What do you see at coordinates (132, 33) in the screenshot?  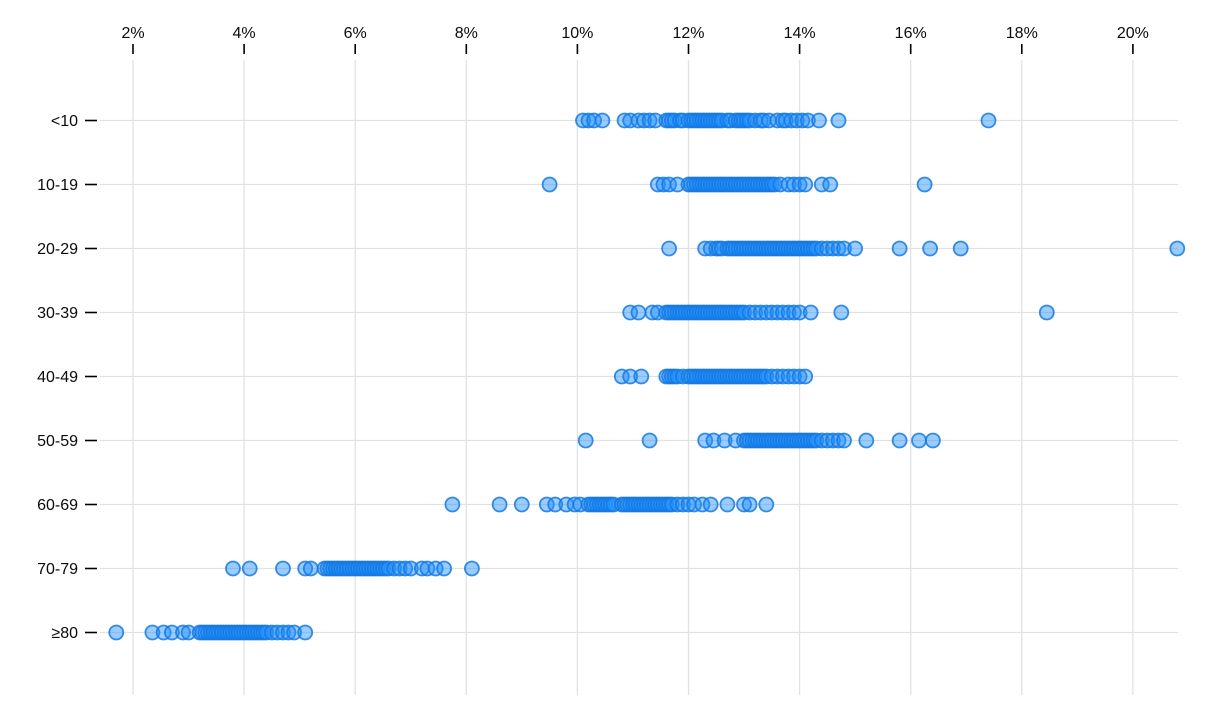 I see `x-tick-label: 2%` at bounding box center [132, 33].